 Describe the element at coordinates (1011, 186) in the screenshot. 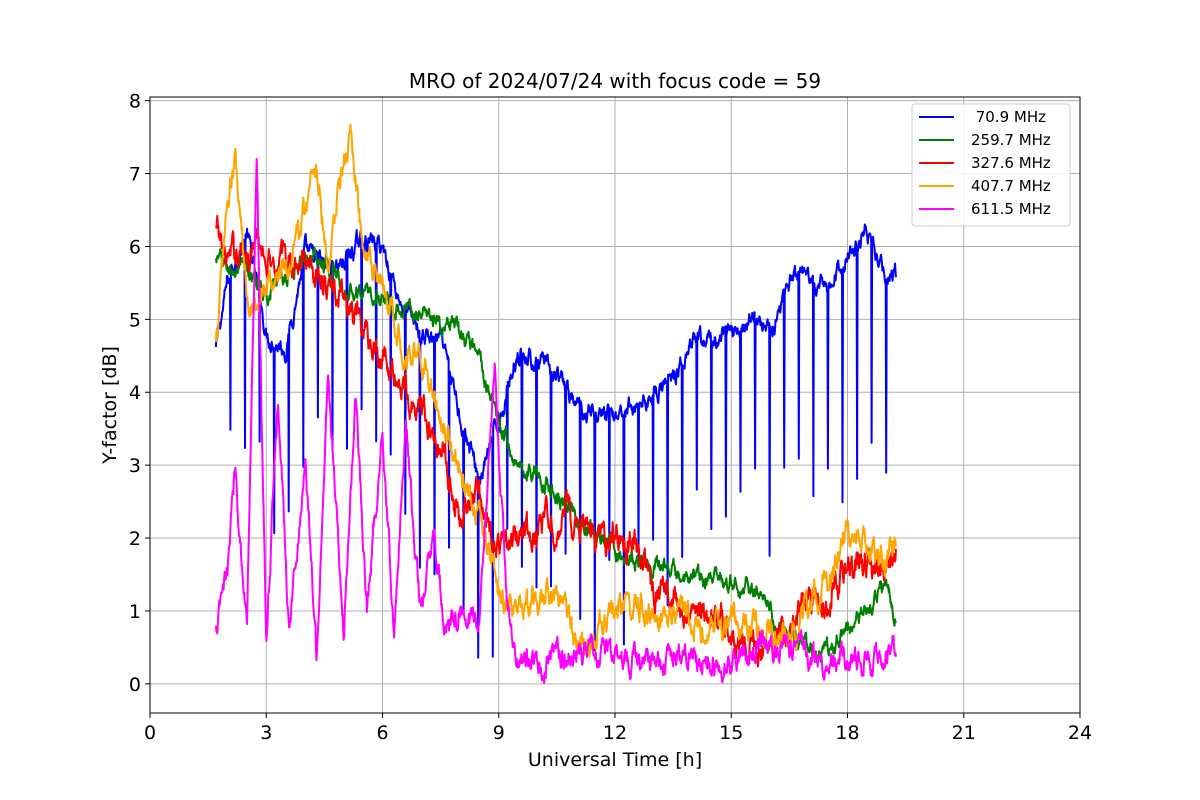

I see `legend-label: 407.7 MHz` at that location.